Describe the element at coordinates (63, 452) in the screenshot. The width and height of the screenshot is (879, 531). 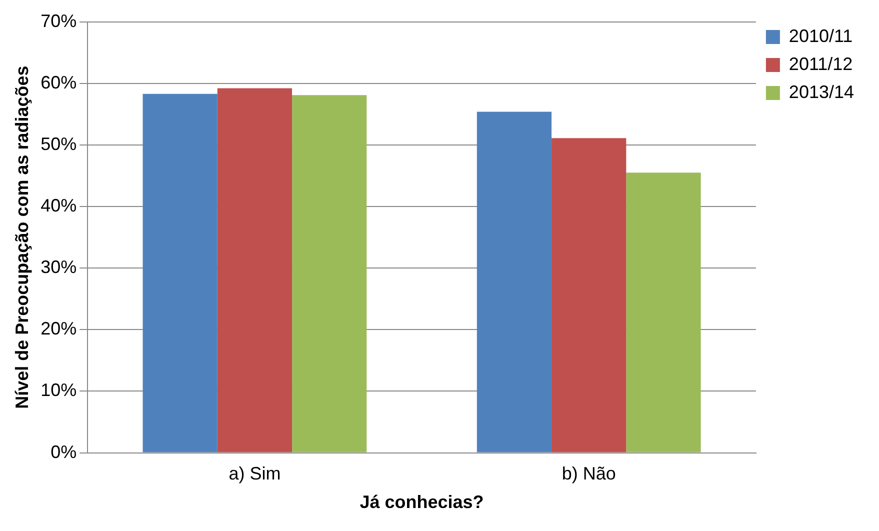
I see `y-tick-label: 0%` at that location.